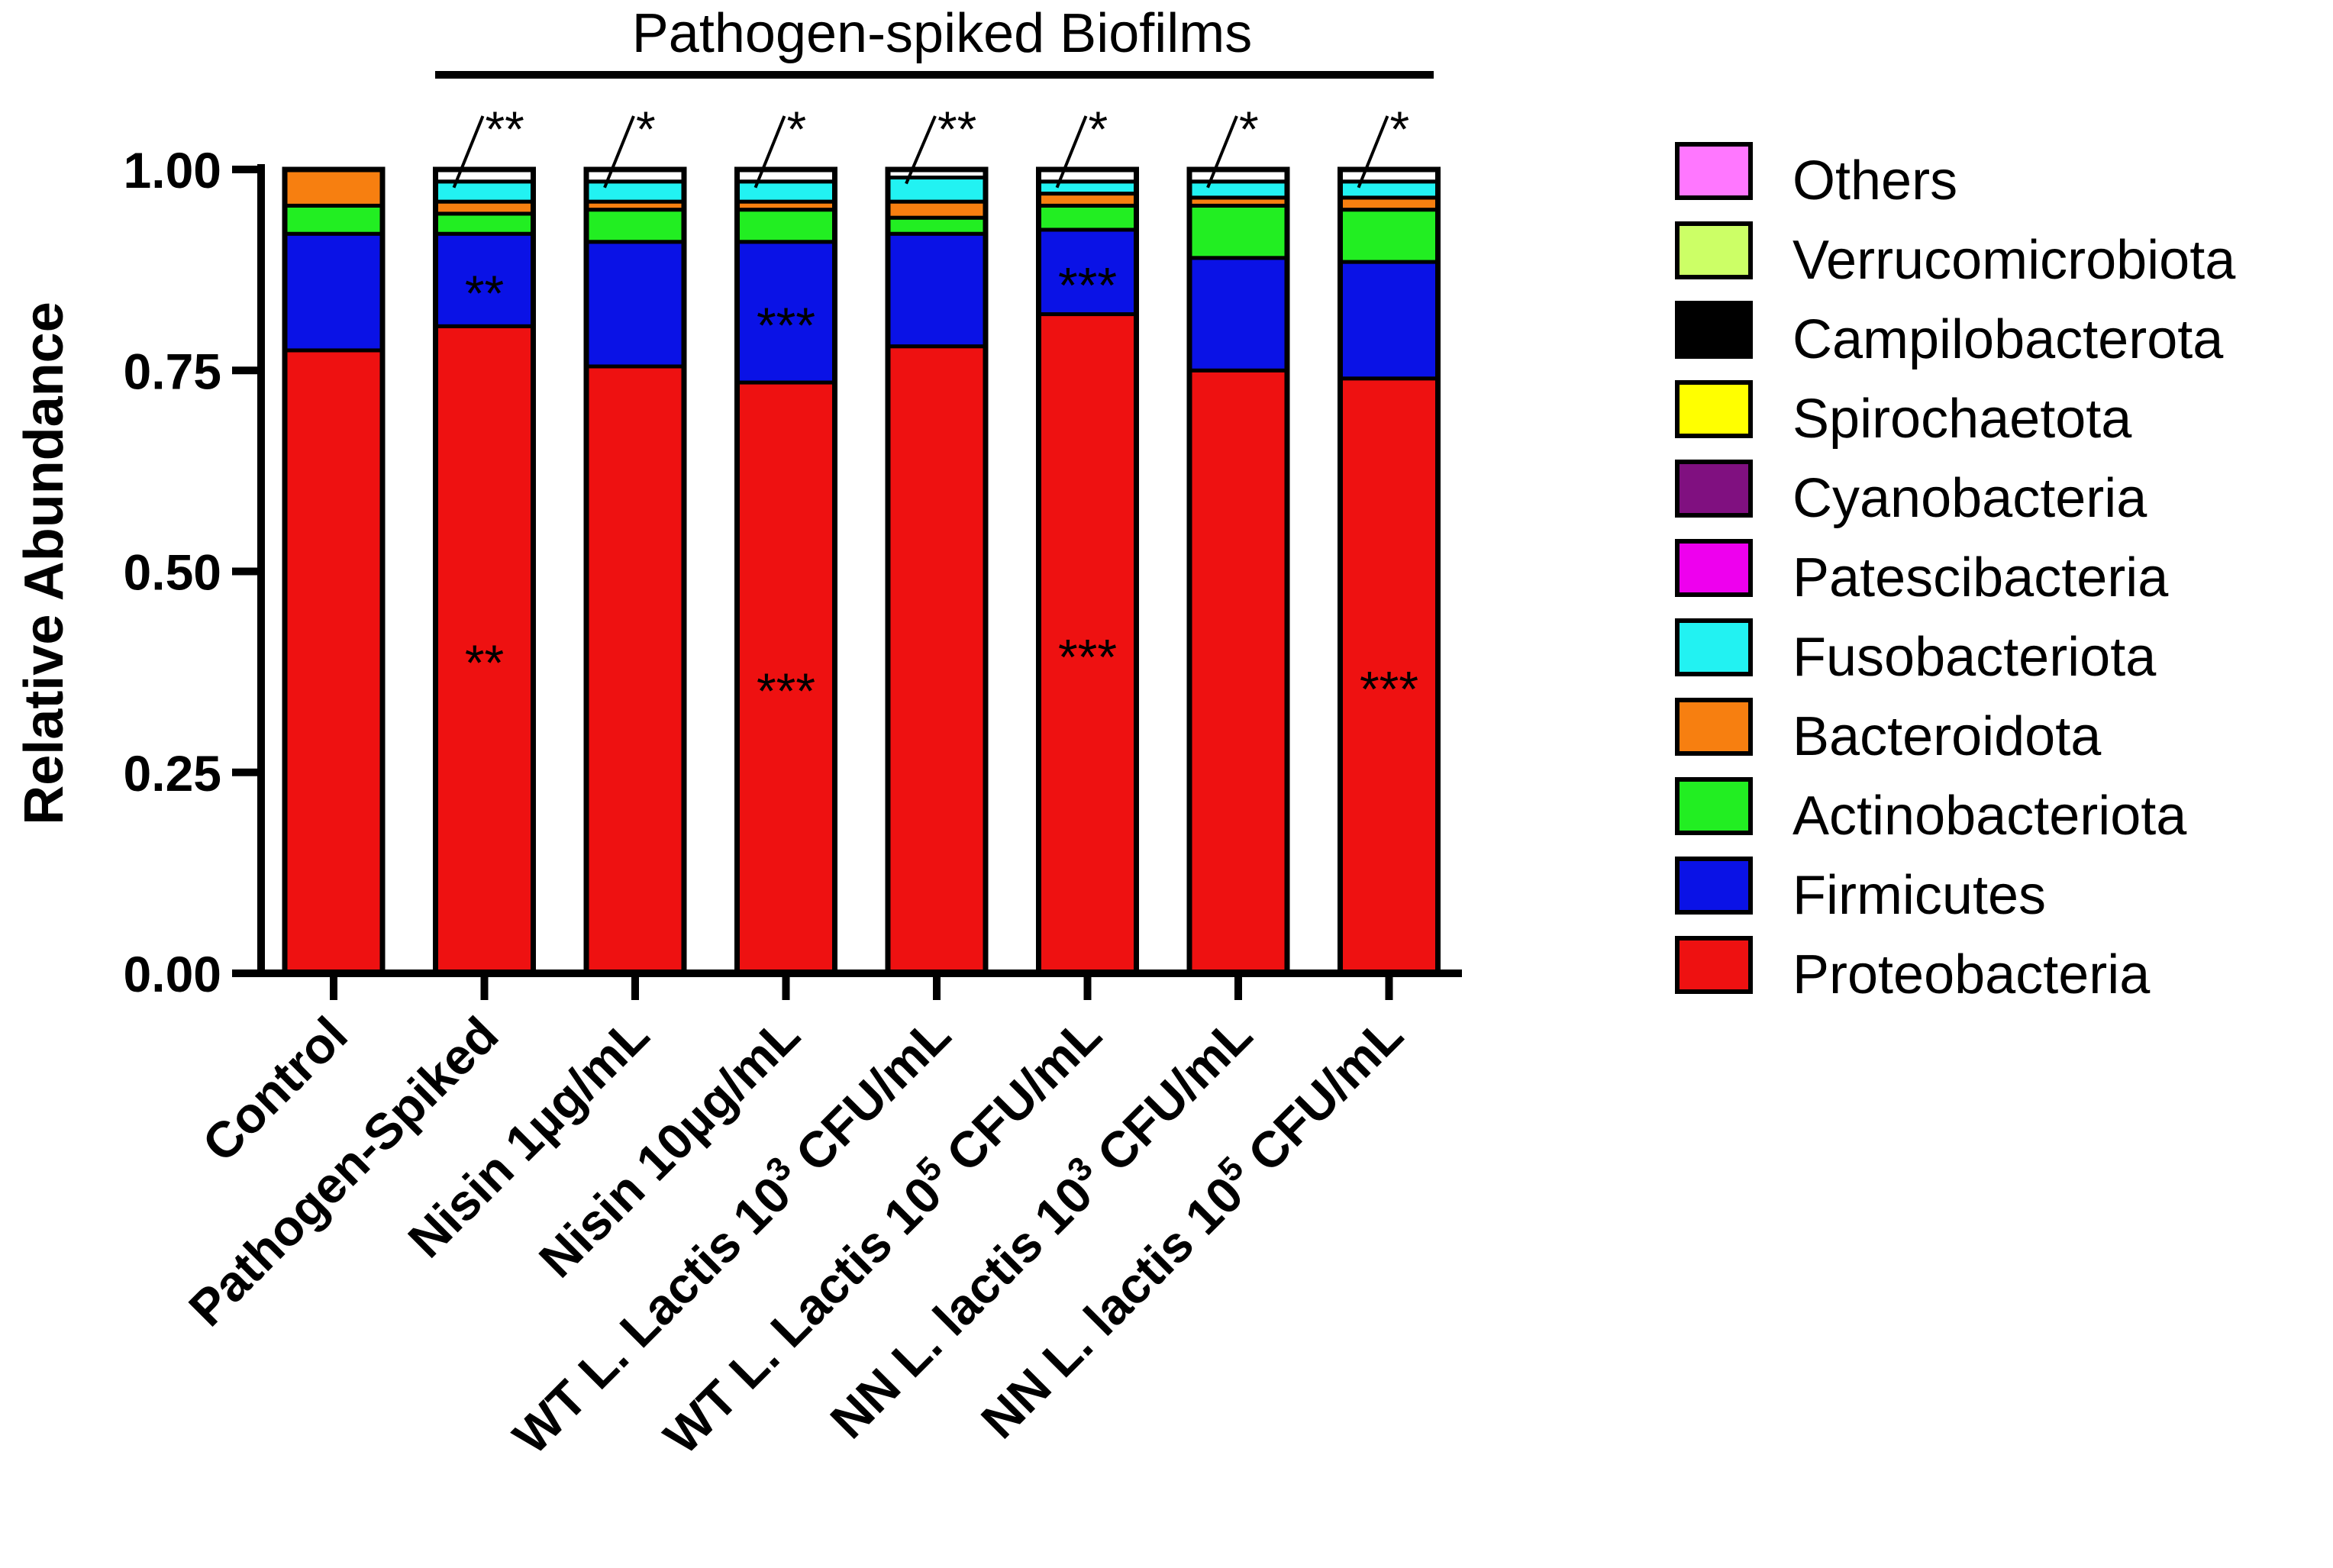  What do you see at coordinates (1714, 568) in the screenshot?
I see `legend-swatch-patescibacteria` at bounding box center [1714, 568].